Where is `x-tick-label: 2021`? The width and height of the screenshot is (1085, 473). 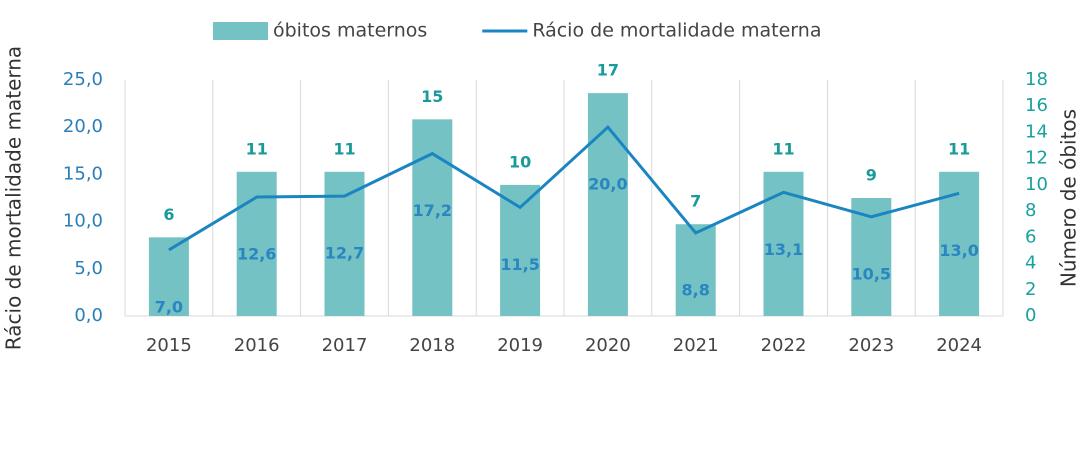 x-tick-label: 2021 is located at coordinates (696, 345).